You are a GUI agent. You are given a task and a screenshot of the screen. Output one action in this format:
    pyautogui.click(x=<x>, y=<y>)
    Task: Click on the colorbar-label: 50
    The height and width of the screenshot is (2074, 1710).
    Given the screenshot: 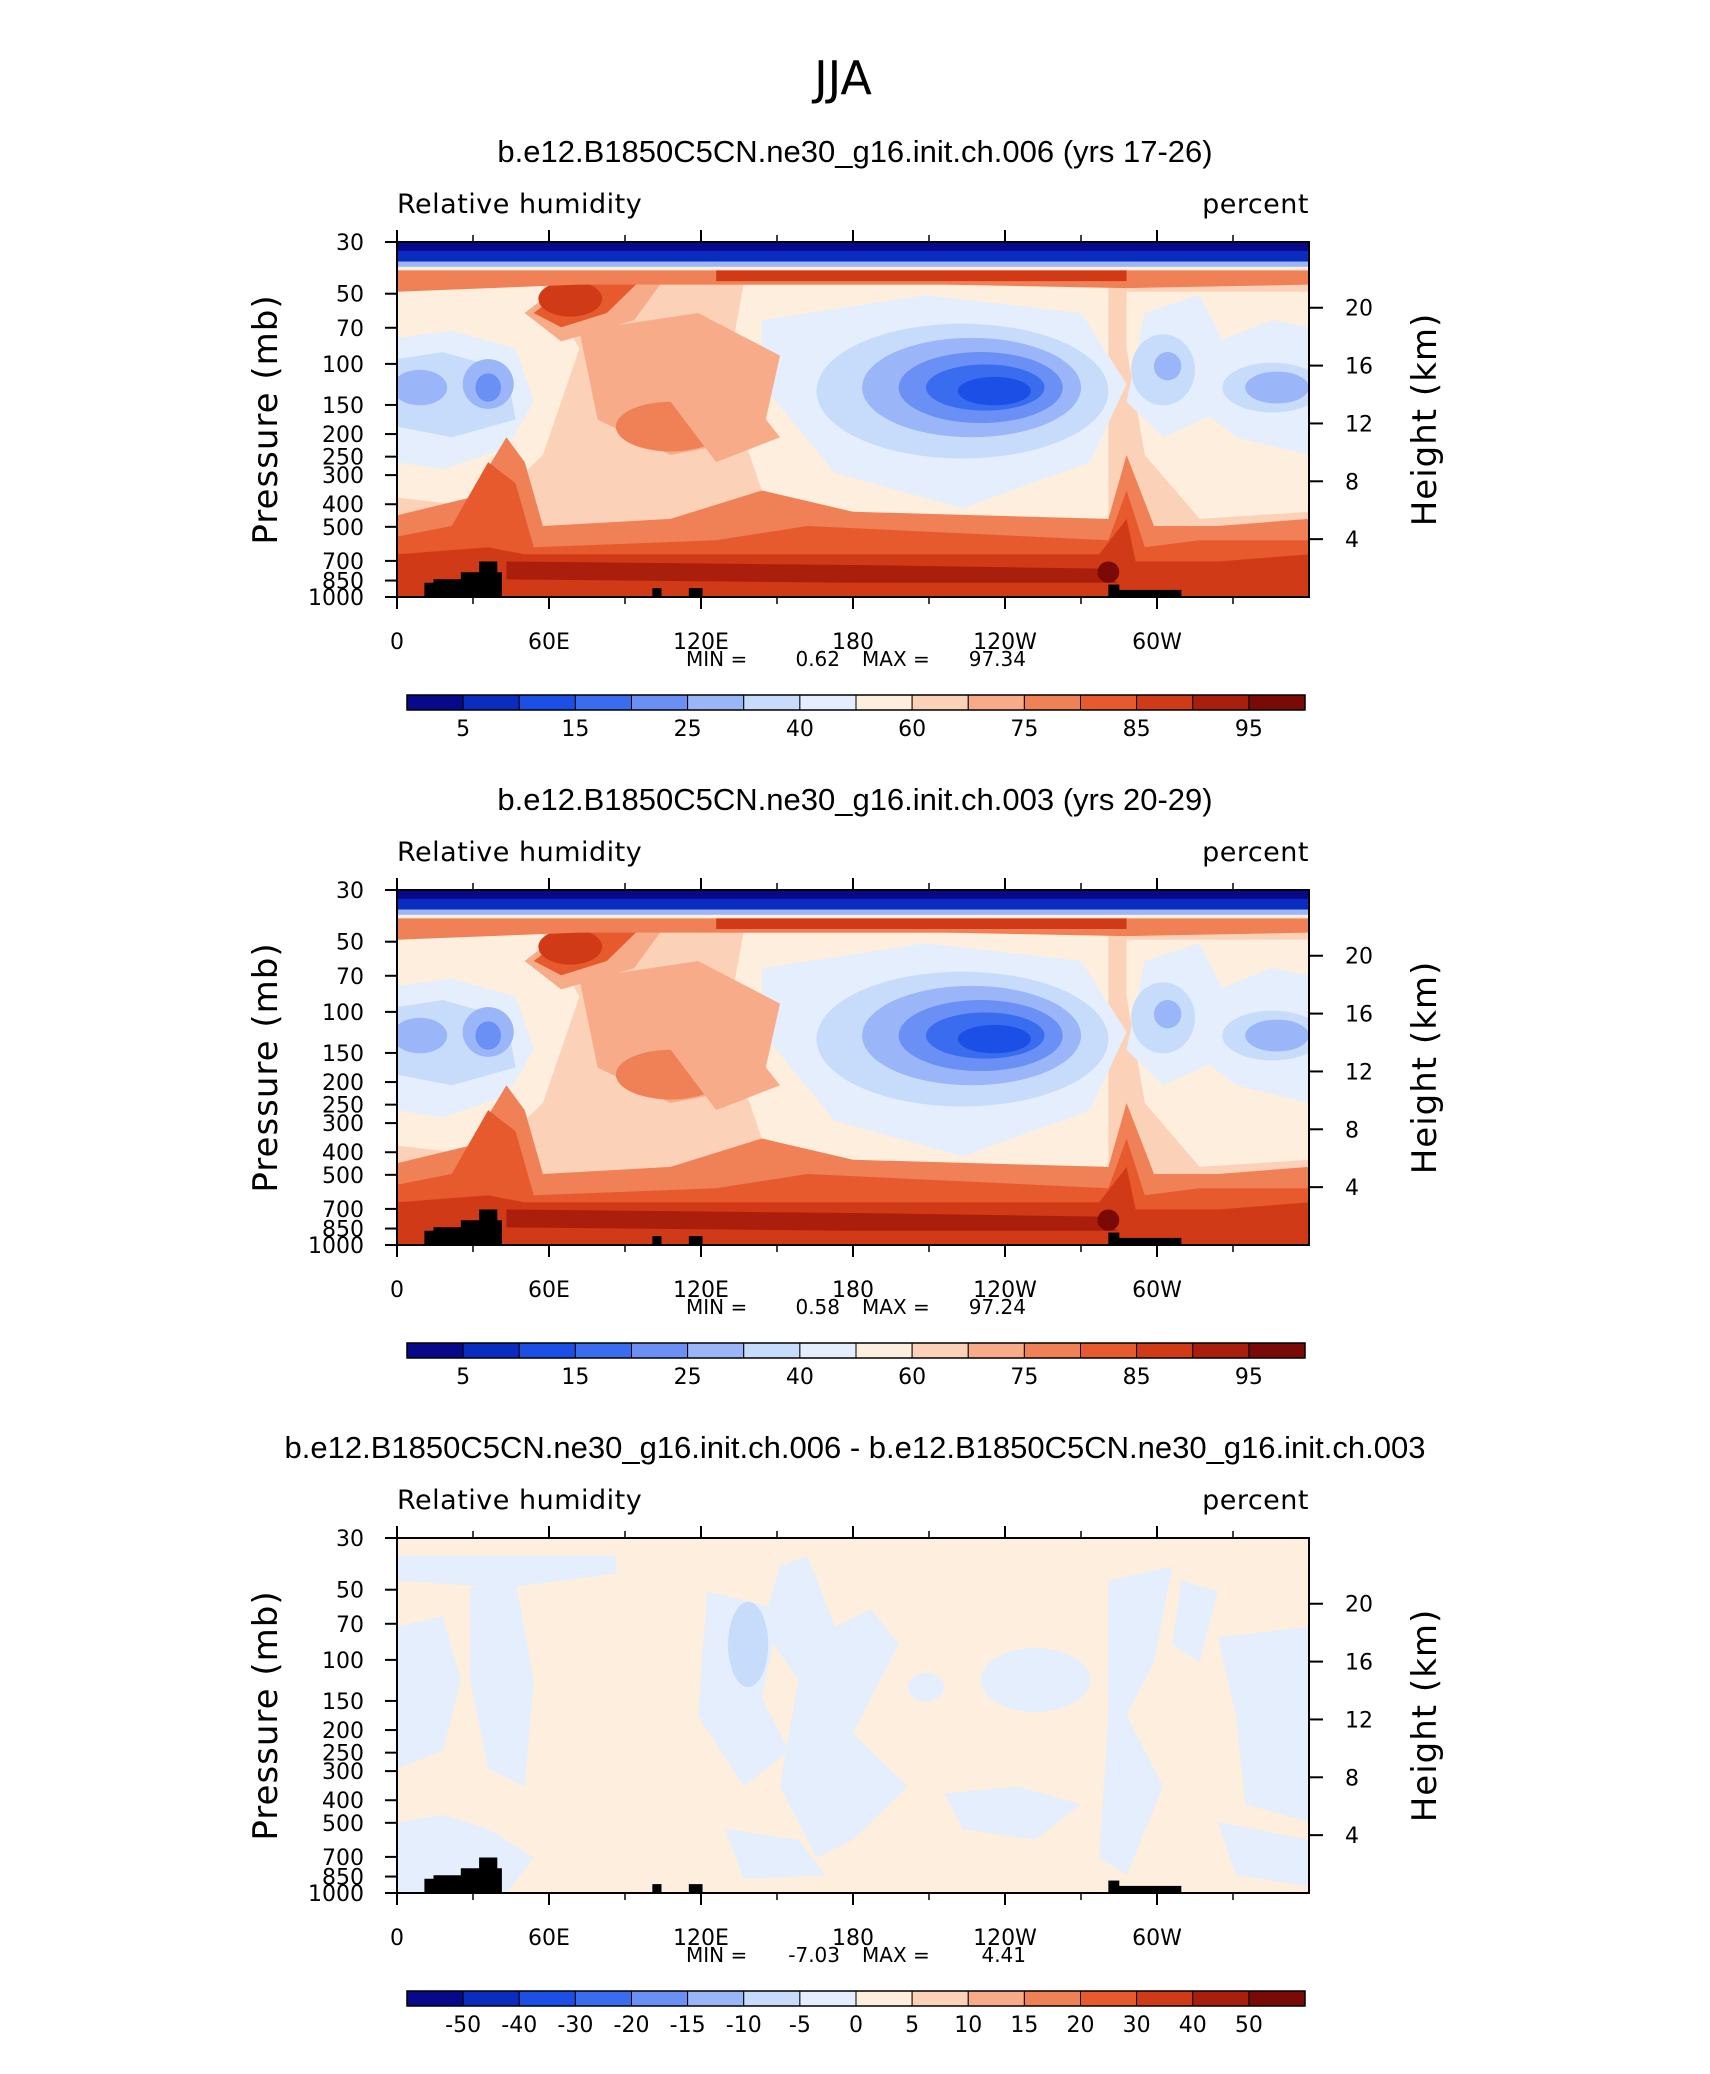 What is the action you would take?
    pyautogui.click(x=1249, y=2025)
    